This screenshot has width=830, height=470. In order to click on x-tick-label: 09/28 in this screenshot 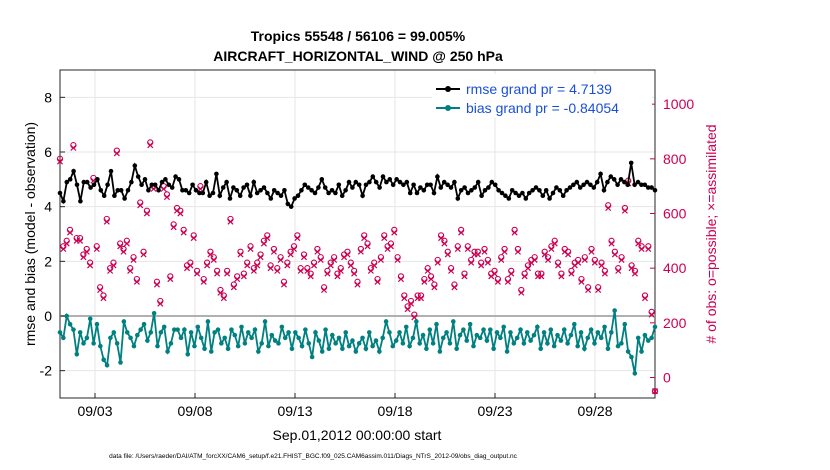, I will do `click(594, 411)`.